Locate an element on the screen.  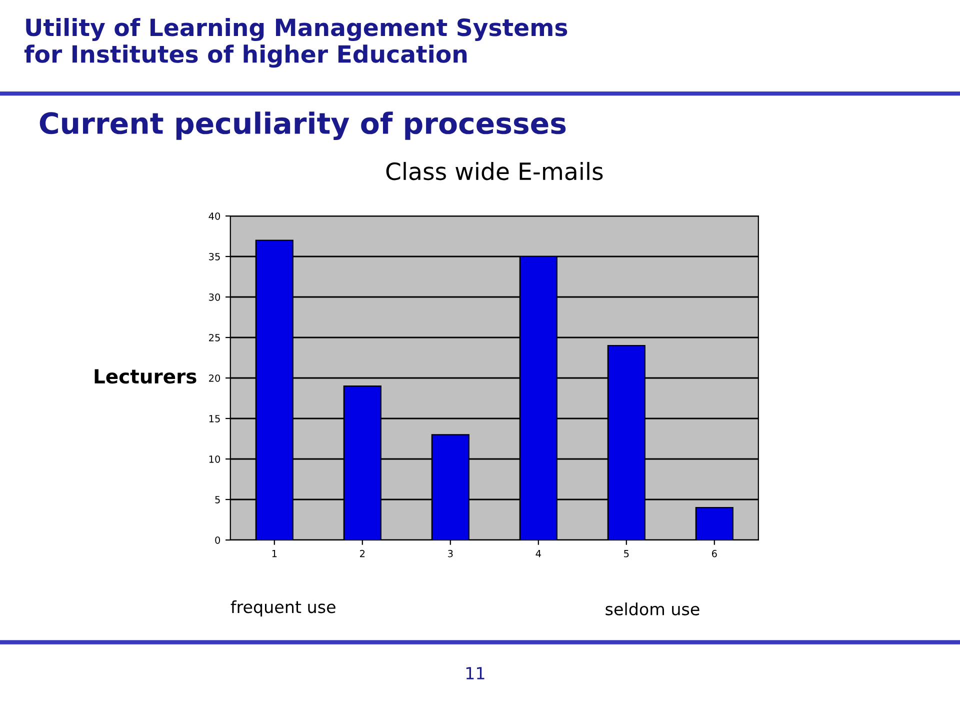
x-tick-label: 6 is located at coordinates (714, 554).